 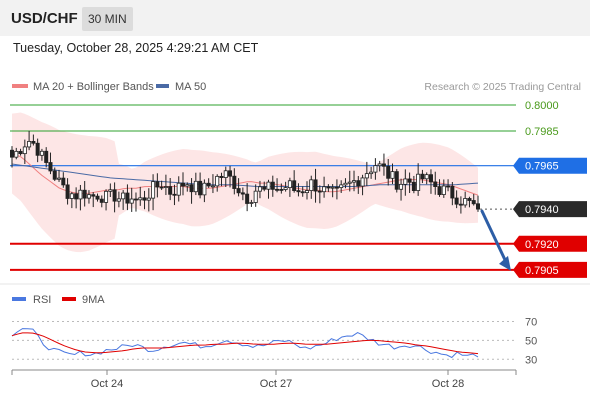 What do you see at coordinates (107, 19) in the screenshot?
I see `timeframe-button: 30 MIN` at bounding box center [107, 19].